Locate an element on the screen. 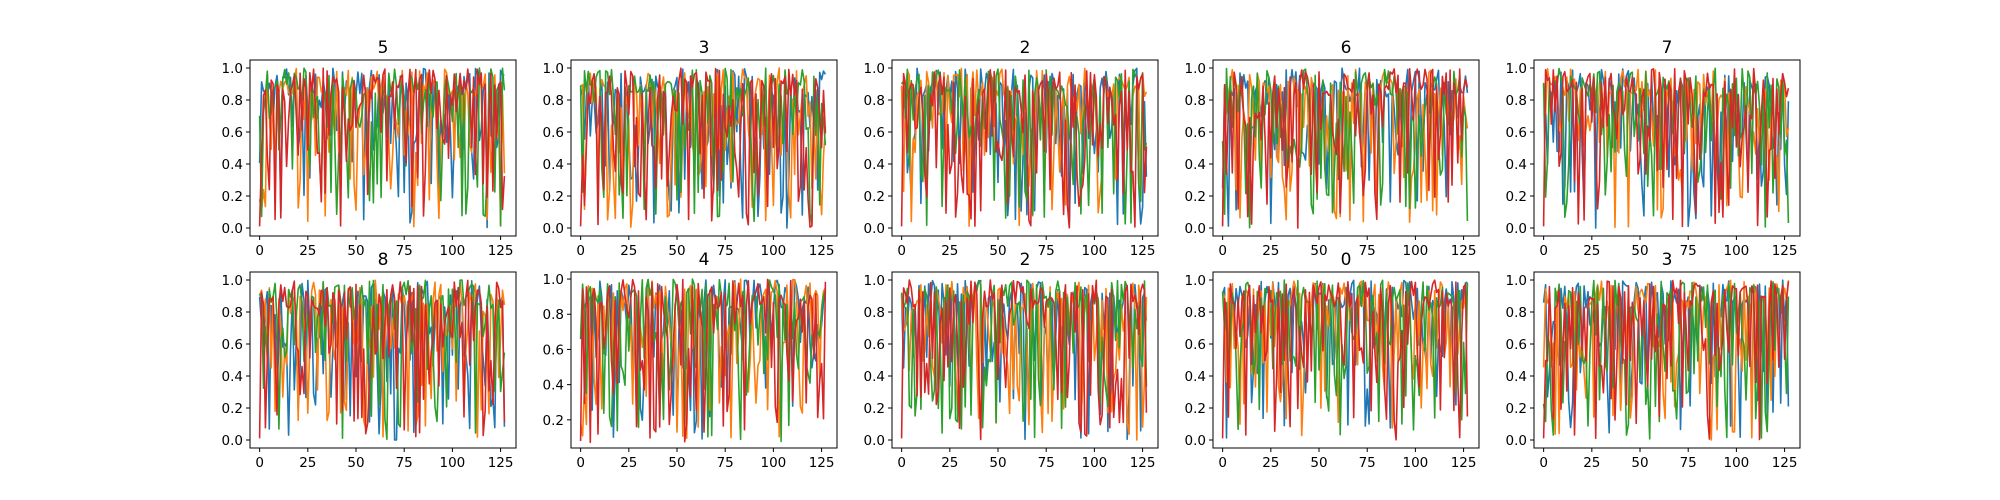 Image resolution: width=2000 pixels, height=500 pixels. subplot-6: 0 25 50 75 100 125 0.0 0.2 0.4 0.6 0.8 1.0 8 is located at coordinates (369, 360).